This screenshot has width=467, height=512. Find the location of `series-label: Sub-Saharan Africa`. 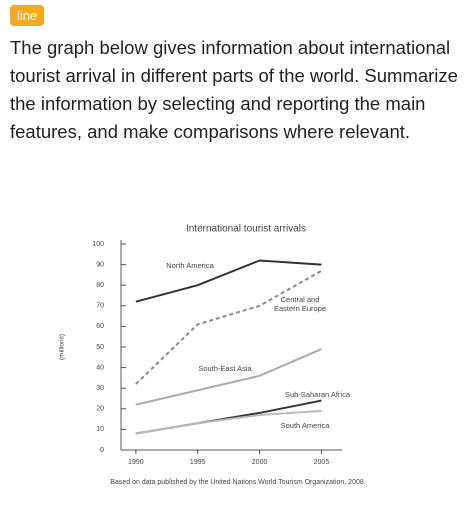

series-label: Sub-Saharan Africa is located at coordinates (317, 394).